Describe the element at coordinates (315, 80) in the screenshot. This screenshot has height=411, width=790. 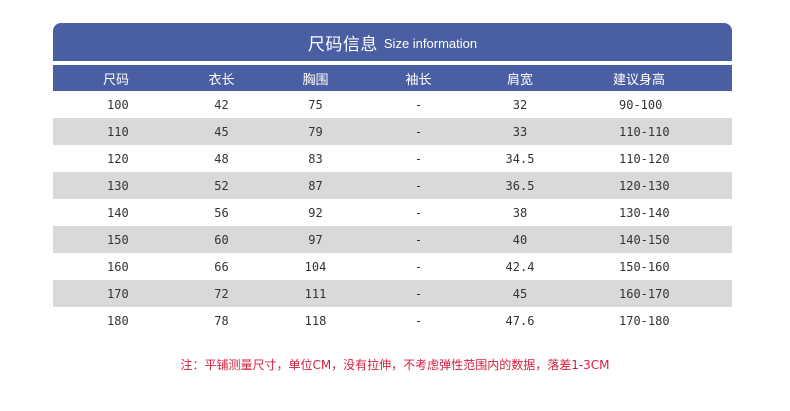
I see `header-chest: 胸围` at that location.